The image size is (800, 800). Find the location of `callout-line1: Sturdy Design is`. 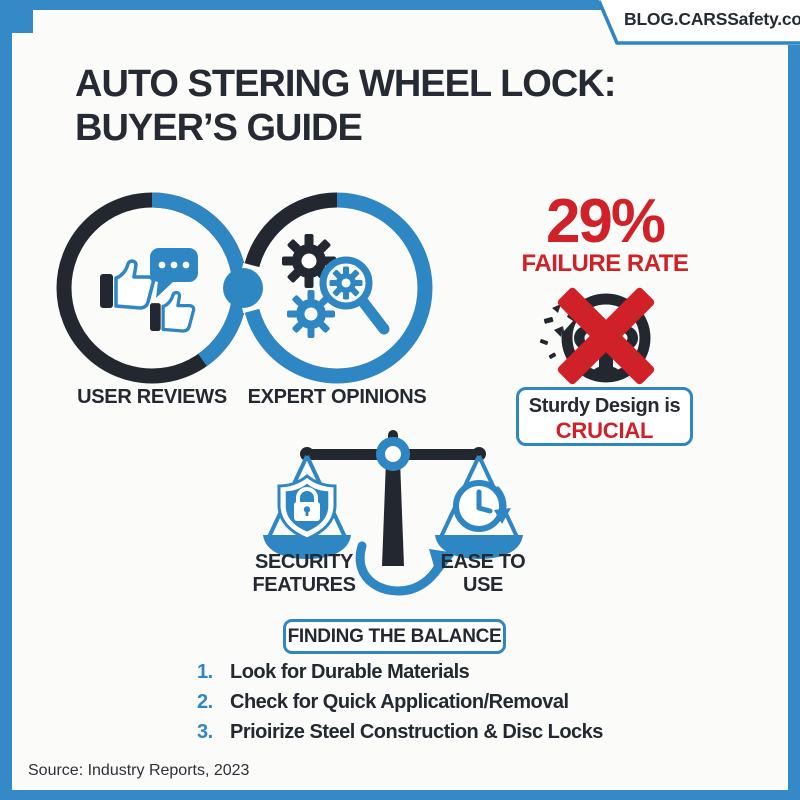

callout-line1: Sturdy Design is is located at coordinates (604, 406).